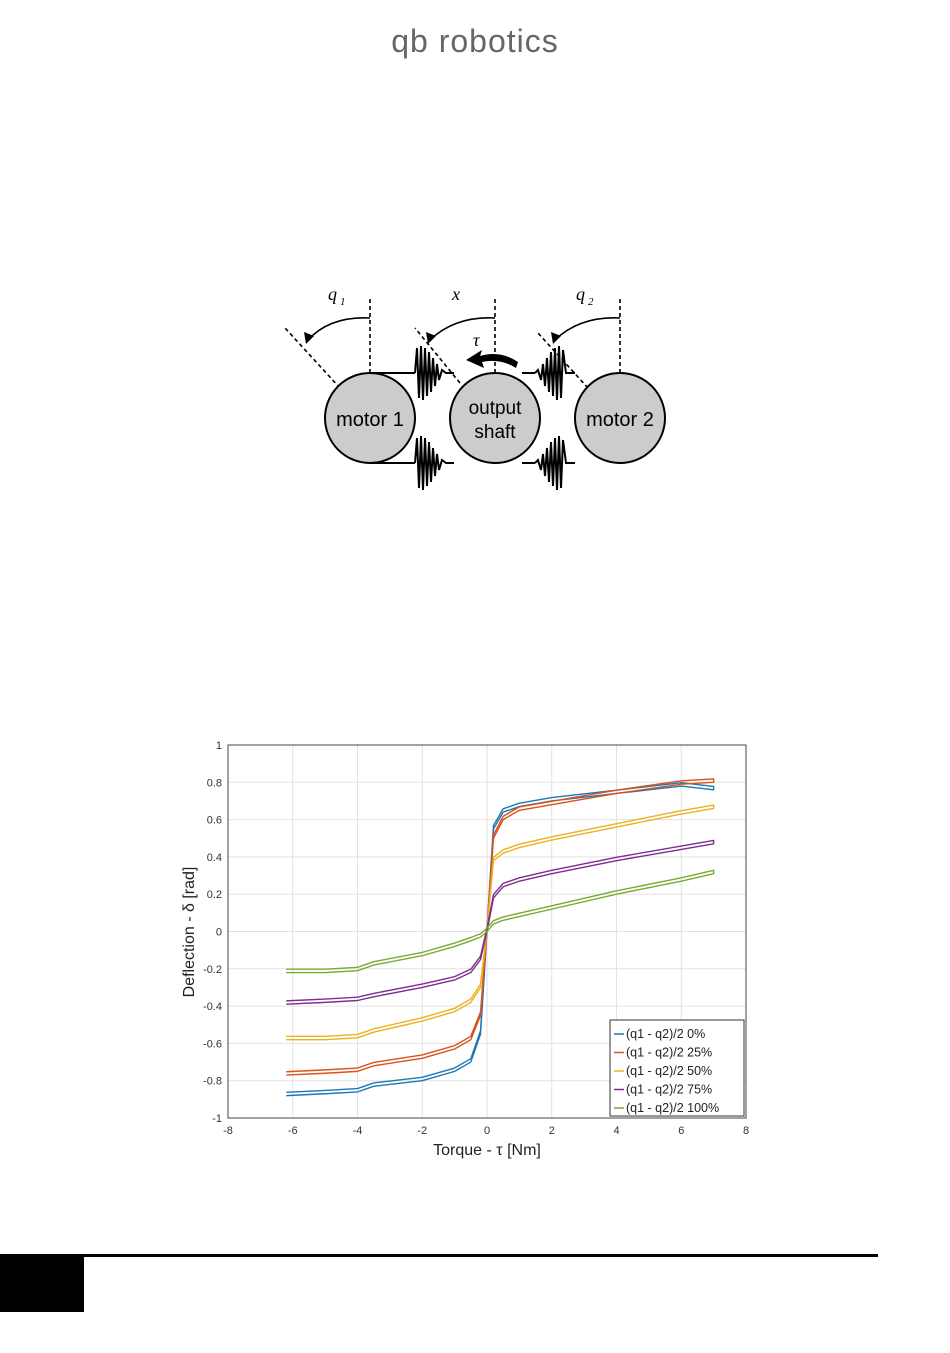 Image resolution: width=950 pixels, height=1353 pixels. I want to click on y-tick-label: -1, so click(217, 1119).